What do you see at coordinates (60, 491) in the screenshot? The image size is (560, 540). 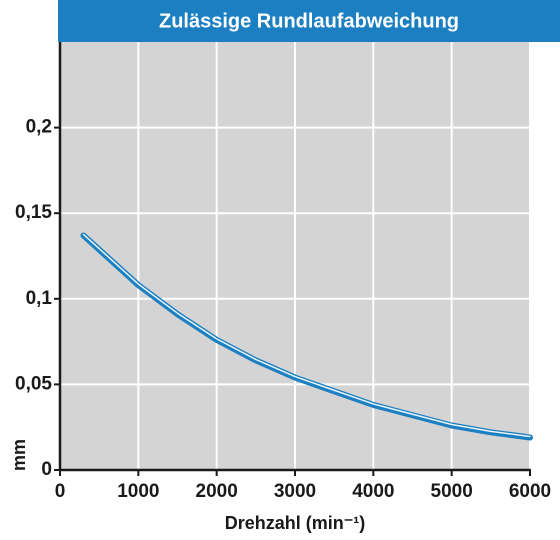 I see `x-tick-label: 0` at bounding box center [60, 491].